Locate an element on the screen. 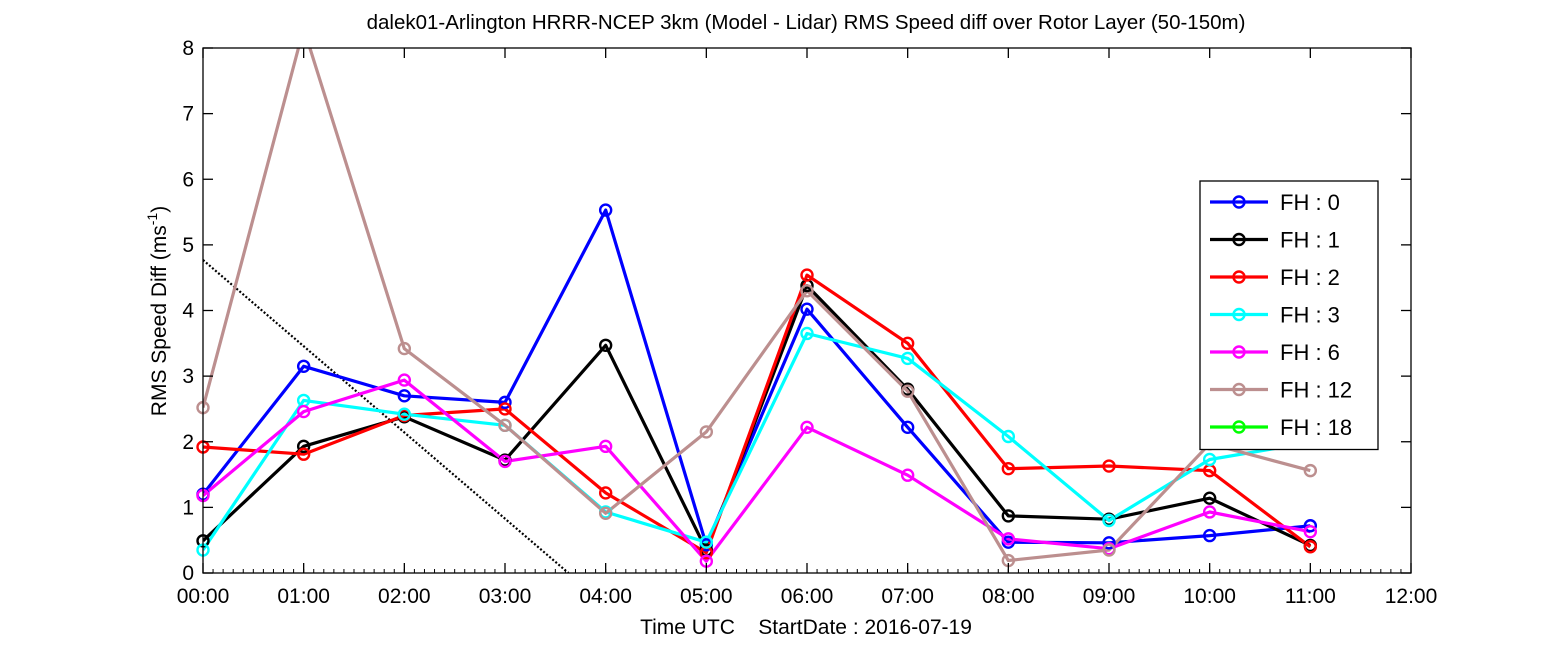  legend-label-3: FH : 3 is located at coordinates (1310, 315).